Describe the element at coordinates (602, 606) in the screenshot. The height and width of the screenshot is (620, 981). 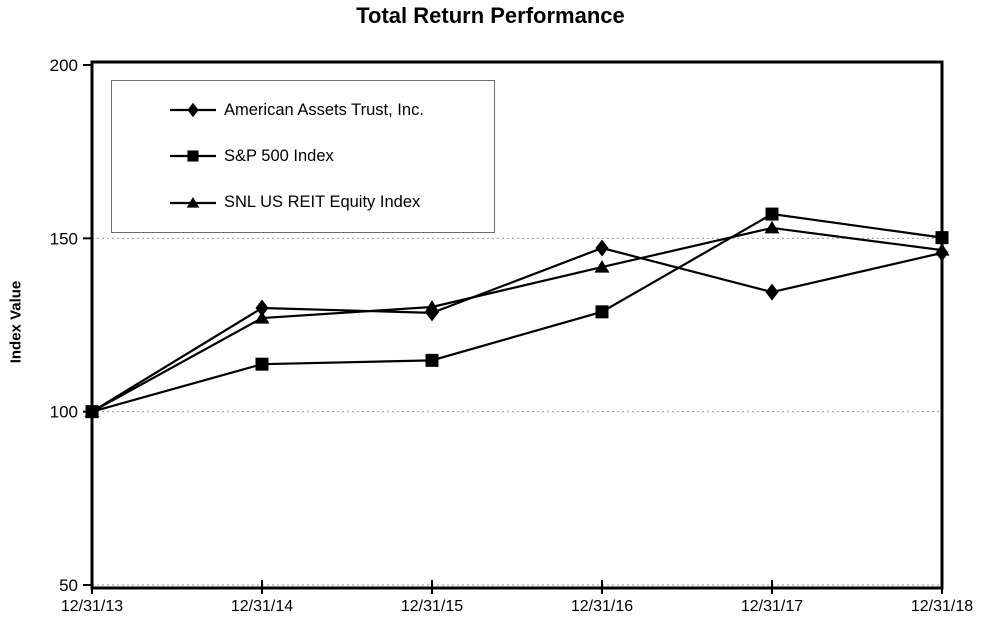
I see `x-axis-tick-label: 12/31/16` at that location.